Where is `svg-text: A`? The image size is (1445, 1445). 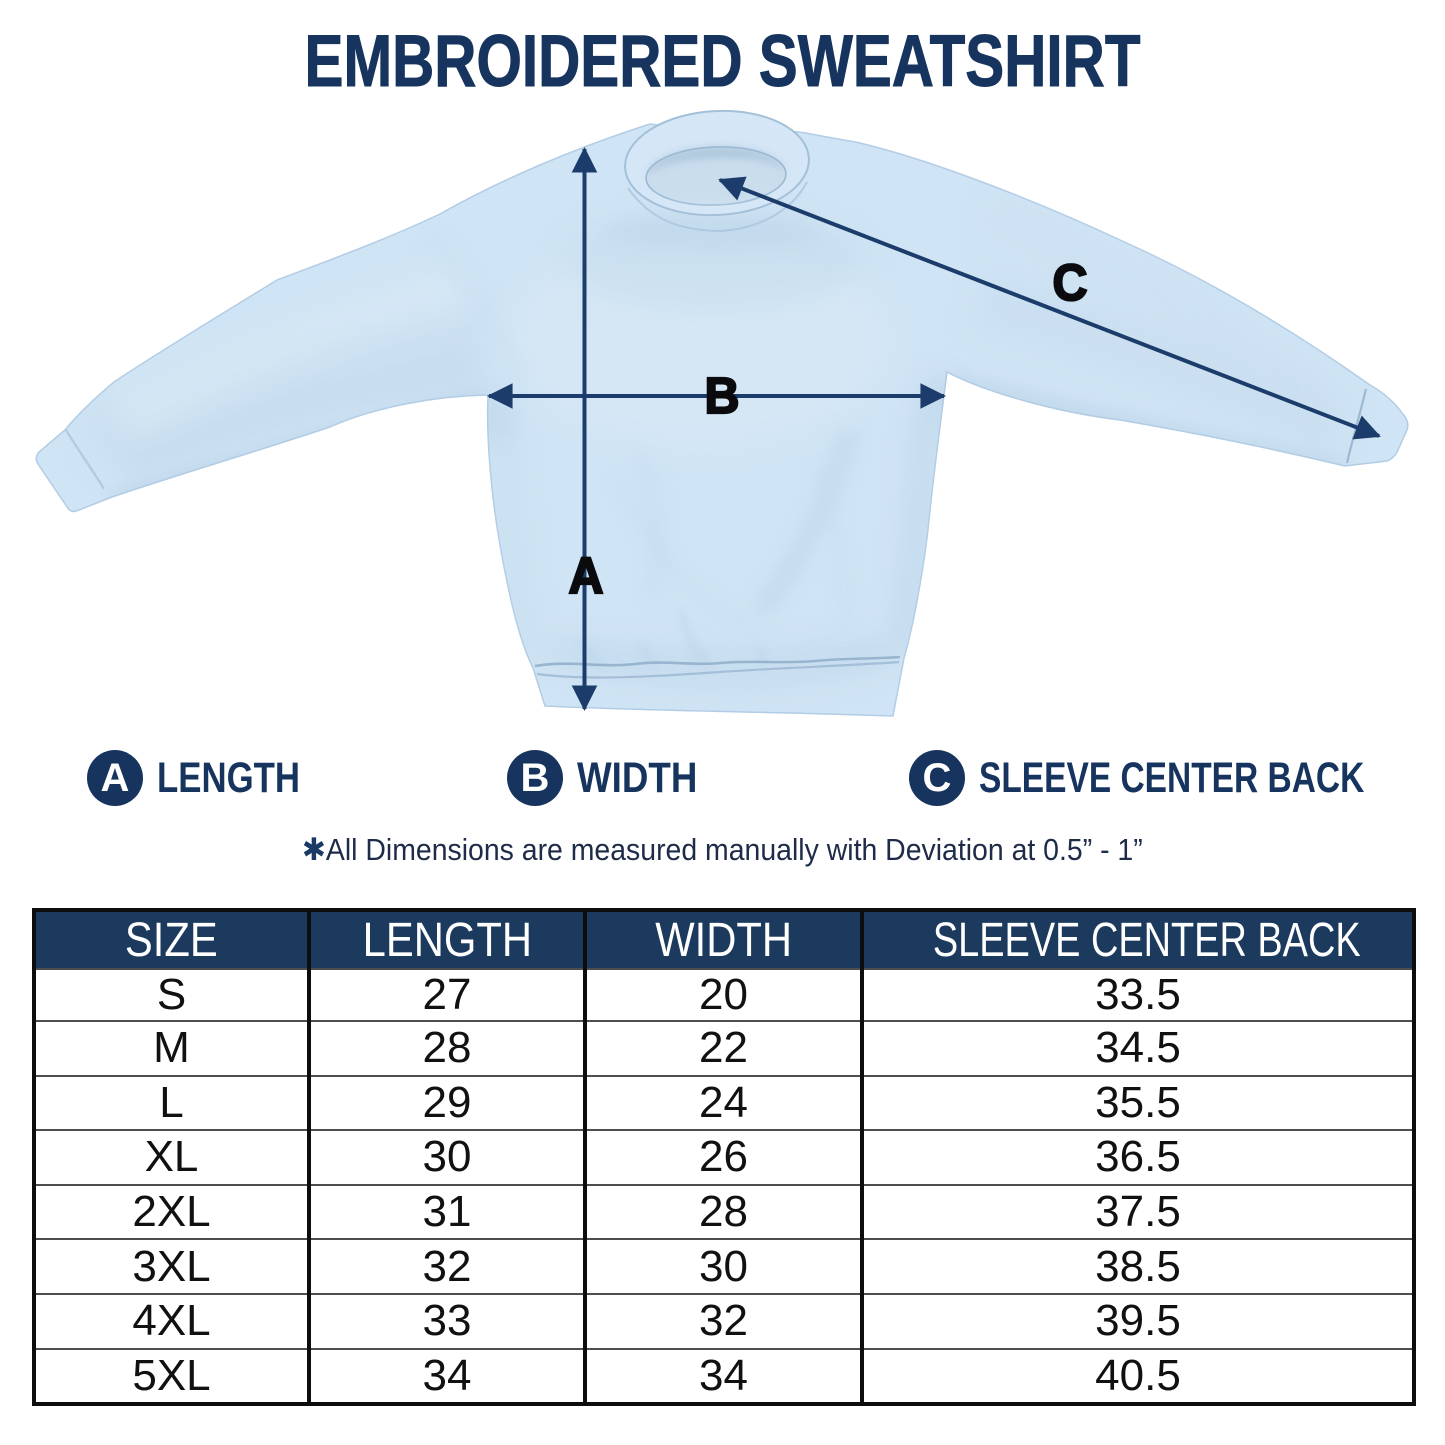
svg-text: A is located at coordinates (586, 575).